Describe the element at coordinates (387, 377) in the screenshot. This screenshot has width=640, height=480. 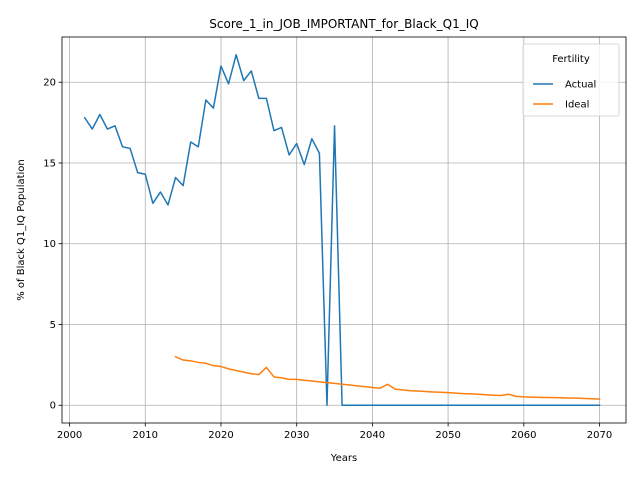
I see `series-line-ideal` at that location.